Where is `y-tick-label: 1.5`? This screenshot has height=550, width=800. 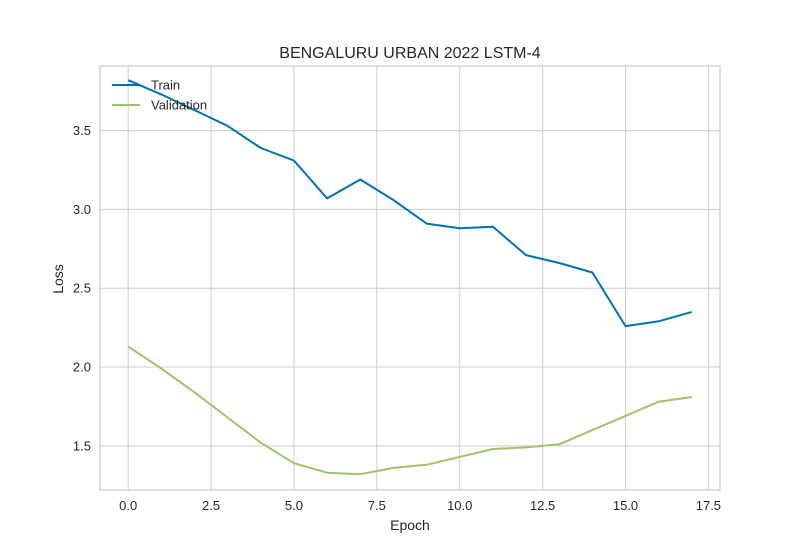
y-tick-label: 1.5 is located at coordinates (82, 445).